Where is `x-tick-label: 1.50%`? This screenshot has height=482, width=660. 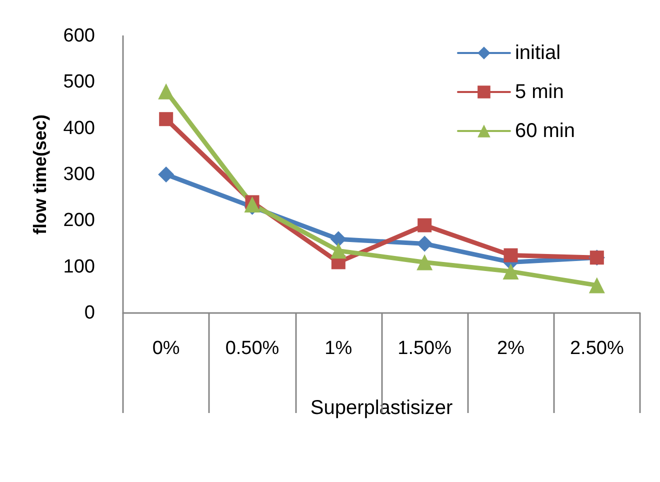
x-tick-label: 1.50% is located at coordinates (425, 348).